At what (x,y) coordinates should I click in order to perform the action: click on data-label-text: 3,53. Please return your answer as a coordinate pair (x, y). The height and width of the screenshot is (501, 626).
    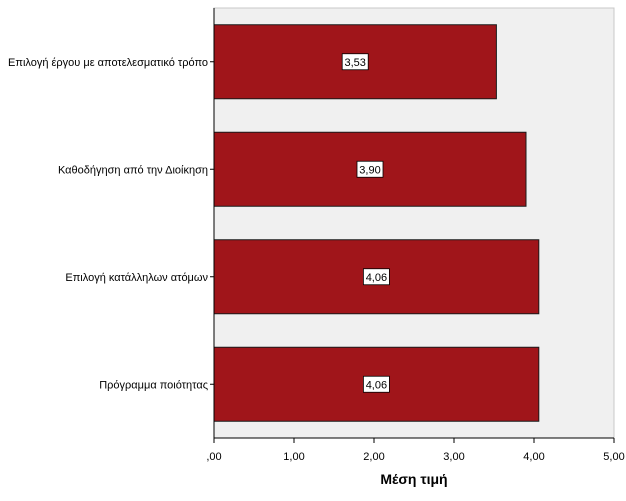
    Looking at the image, I should click on (354, 63).